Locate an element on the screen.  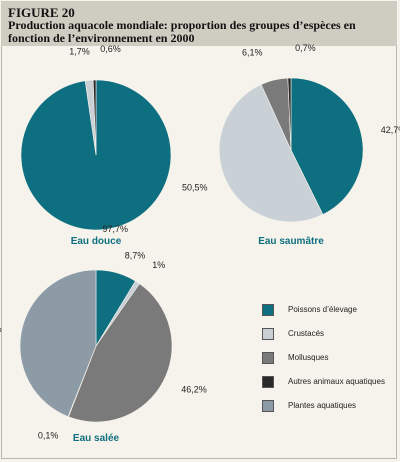
legend-swatch-poissons is located at coordinates (268, 310).